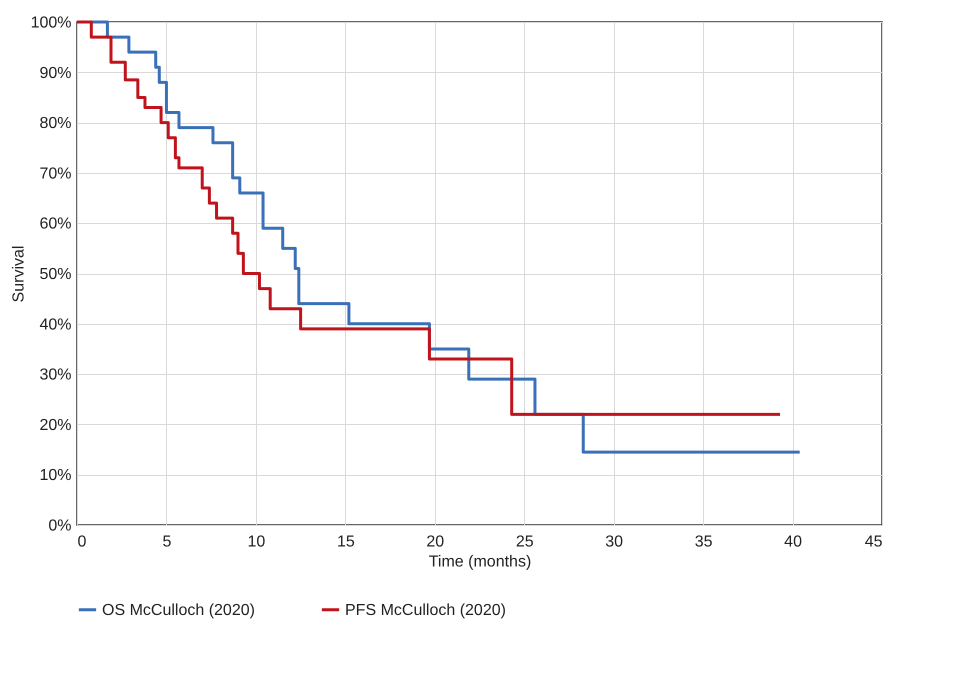 This screenshot has width=959, height=684. Describe the element at coordinates (55, 224) in the screenshot. I see `y-tick-label: 60%` at that location.